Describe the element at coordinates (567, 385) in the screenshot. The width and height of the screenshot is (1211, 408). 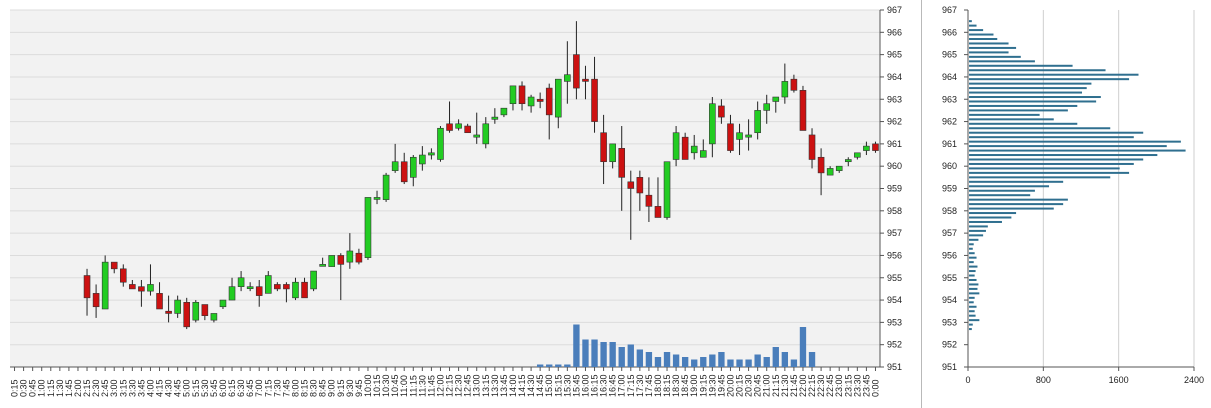
I see `x-tick-label: 15:30` at that location.